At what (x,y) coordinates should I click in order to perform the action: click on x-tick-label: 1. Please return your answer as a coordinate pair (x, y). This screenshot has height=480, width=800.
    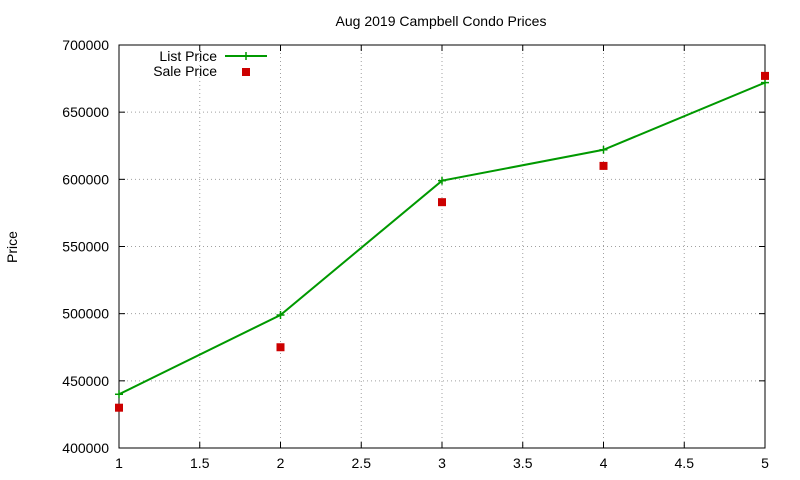
    Looking at the image, I should click on (119, 463).